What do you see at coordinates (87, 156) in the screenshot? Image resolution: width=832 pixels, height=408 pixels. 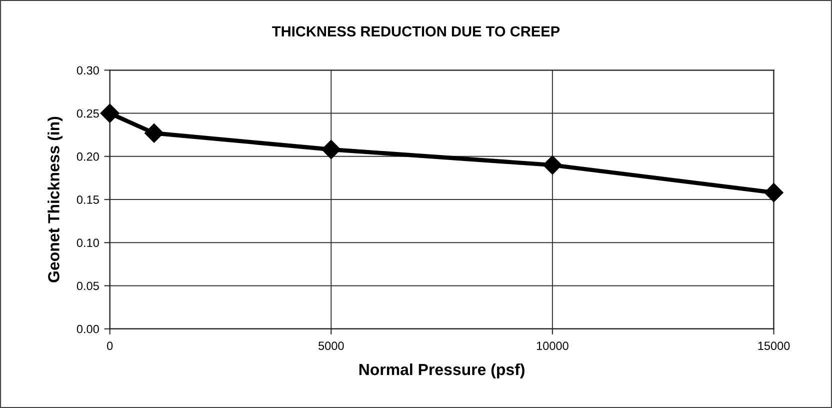 I see `y-tick-label: 0.20` at bounding box center [87, 156].